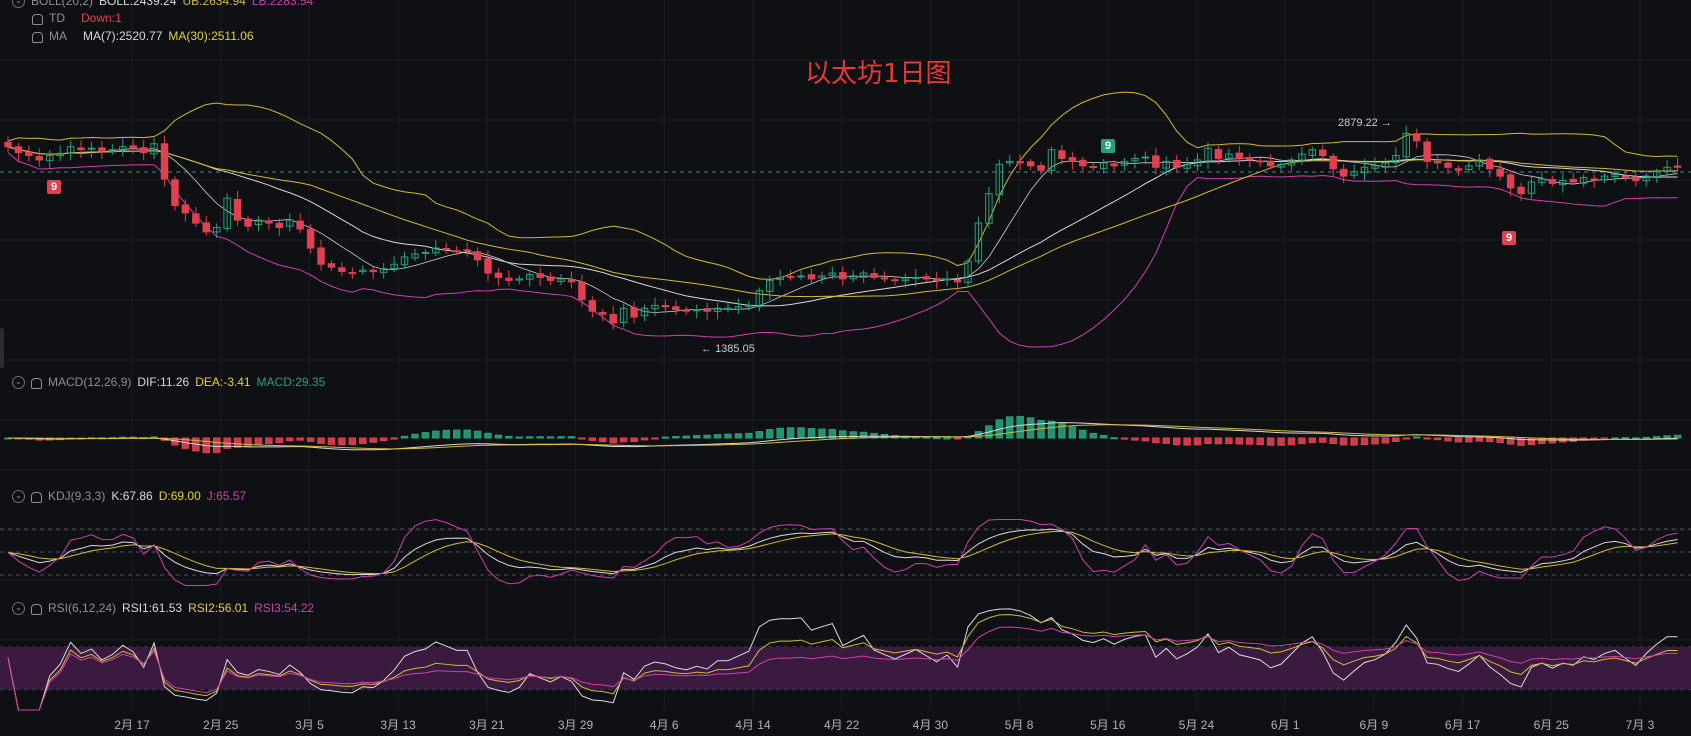 The width and height of the screenshot is (1691, 736). What do you see at coordinates (123, 36) in the screenshot?
I see `ma7-value: MA(7):2520.77` at bounding box center [123, 36].